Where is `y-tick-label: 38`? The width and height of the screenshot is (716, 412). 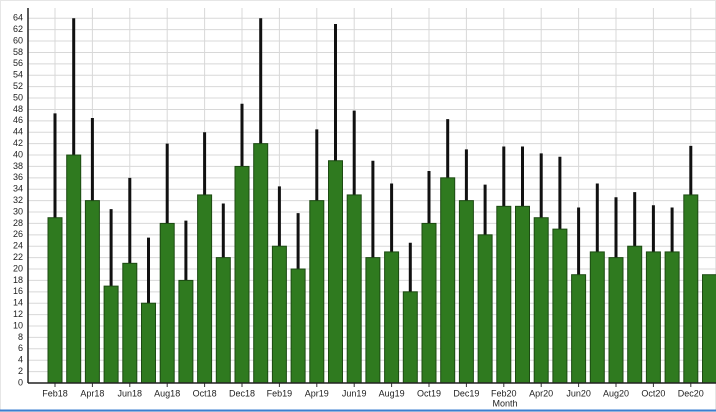 y-tick-label: 38 is located at coordinates (18, 166).